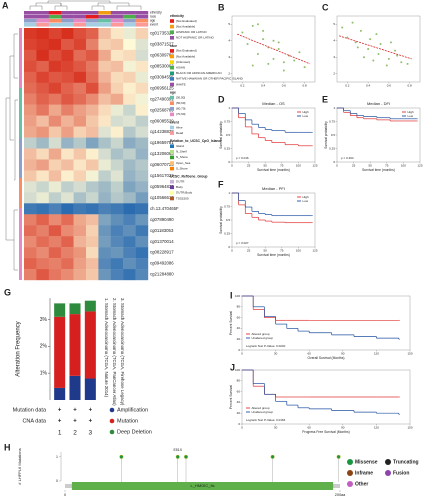 Image resolution: width=426 pixels, height=500 pixels. I want to click on row-label: cg01183053, so click(162, 230).